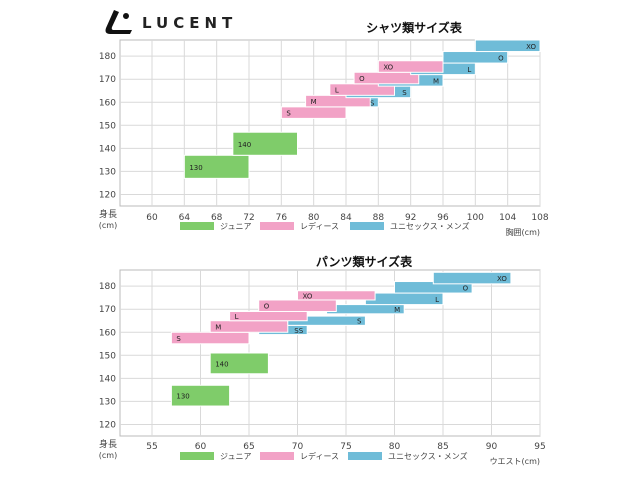  I want to click on pants-legend-swatch-ladies, so click(277, 456).